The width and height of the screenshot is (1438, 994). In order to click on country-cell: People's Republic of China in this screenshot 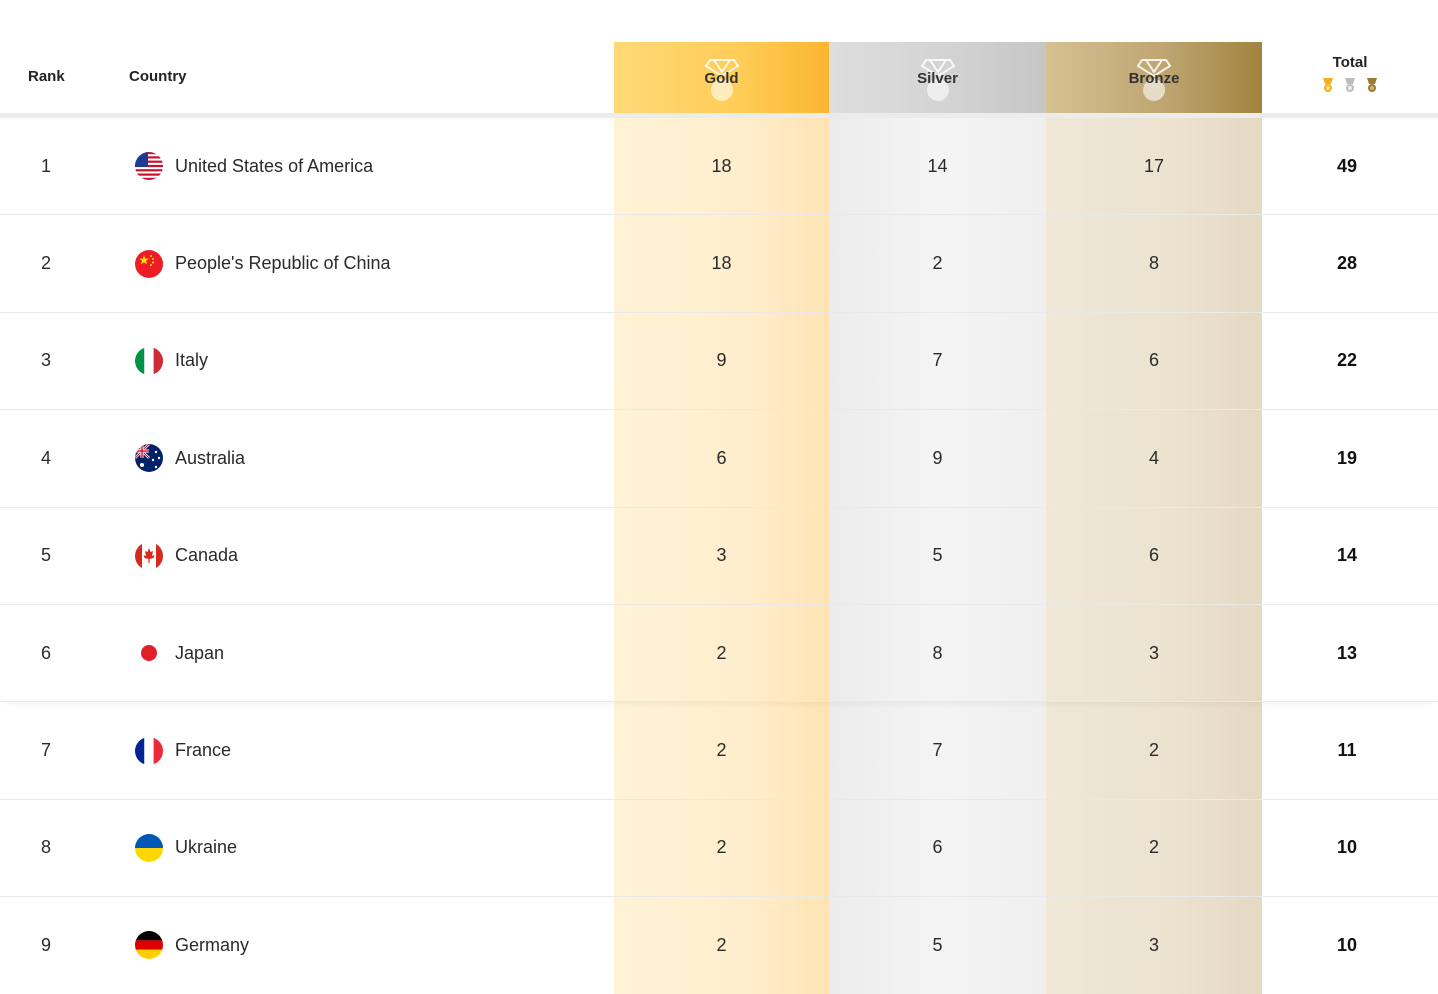, I will do `click(370, 263)`.